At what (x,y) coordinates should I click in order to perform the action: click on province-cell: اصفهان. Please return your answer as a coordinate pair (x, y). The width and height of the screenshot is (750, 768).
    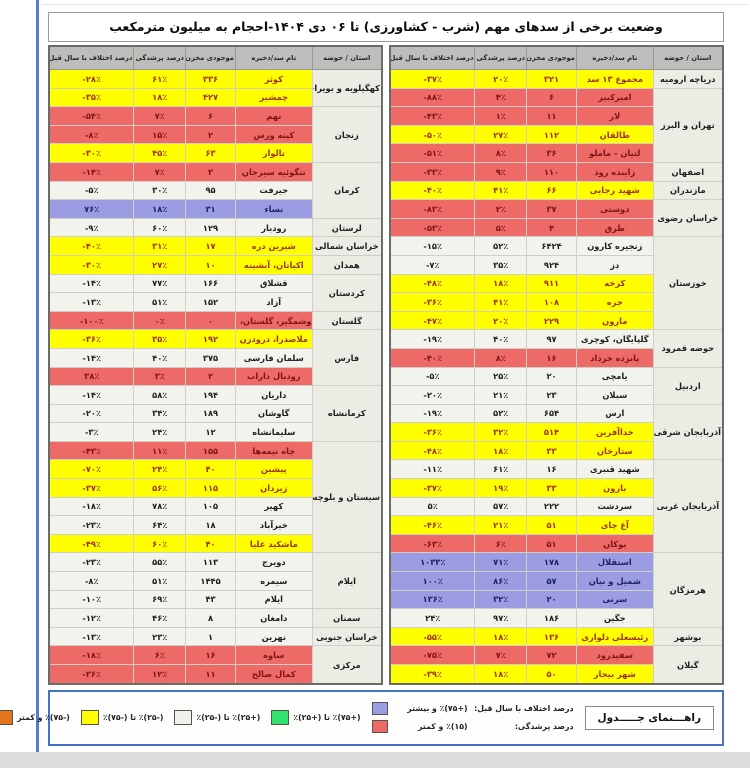
    Looking at the image, I should click on (688, 171).